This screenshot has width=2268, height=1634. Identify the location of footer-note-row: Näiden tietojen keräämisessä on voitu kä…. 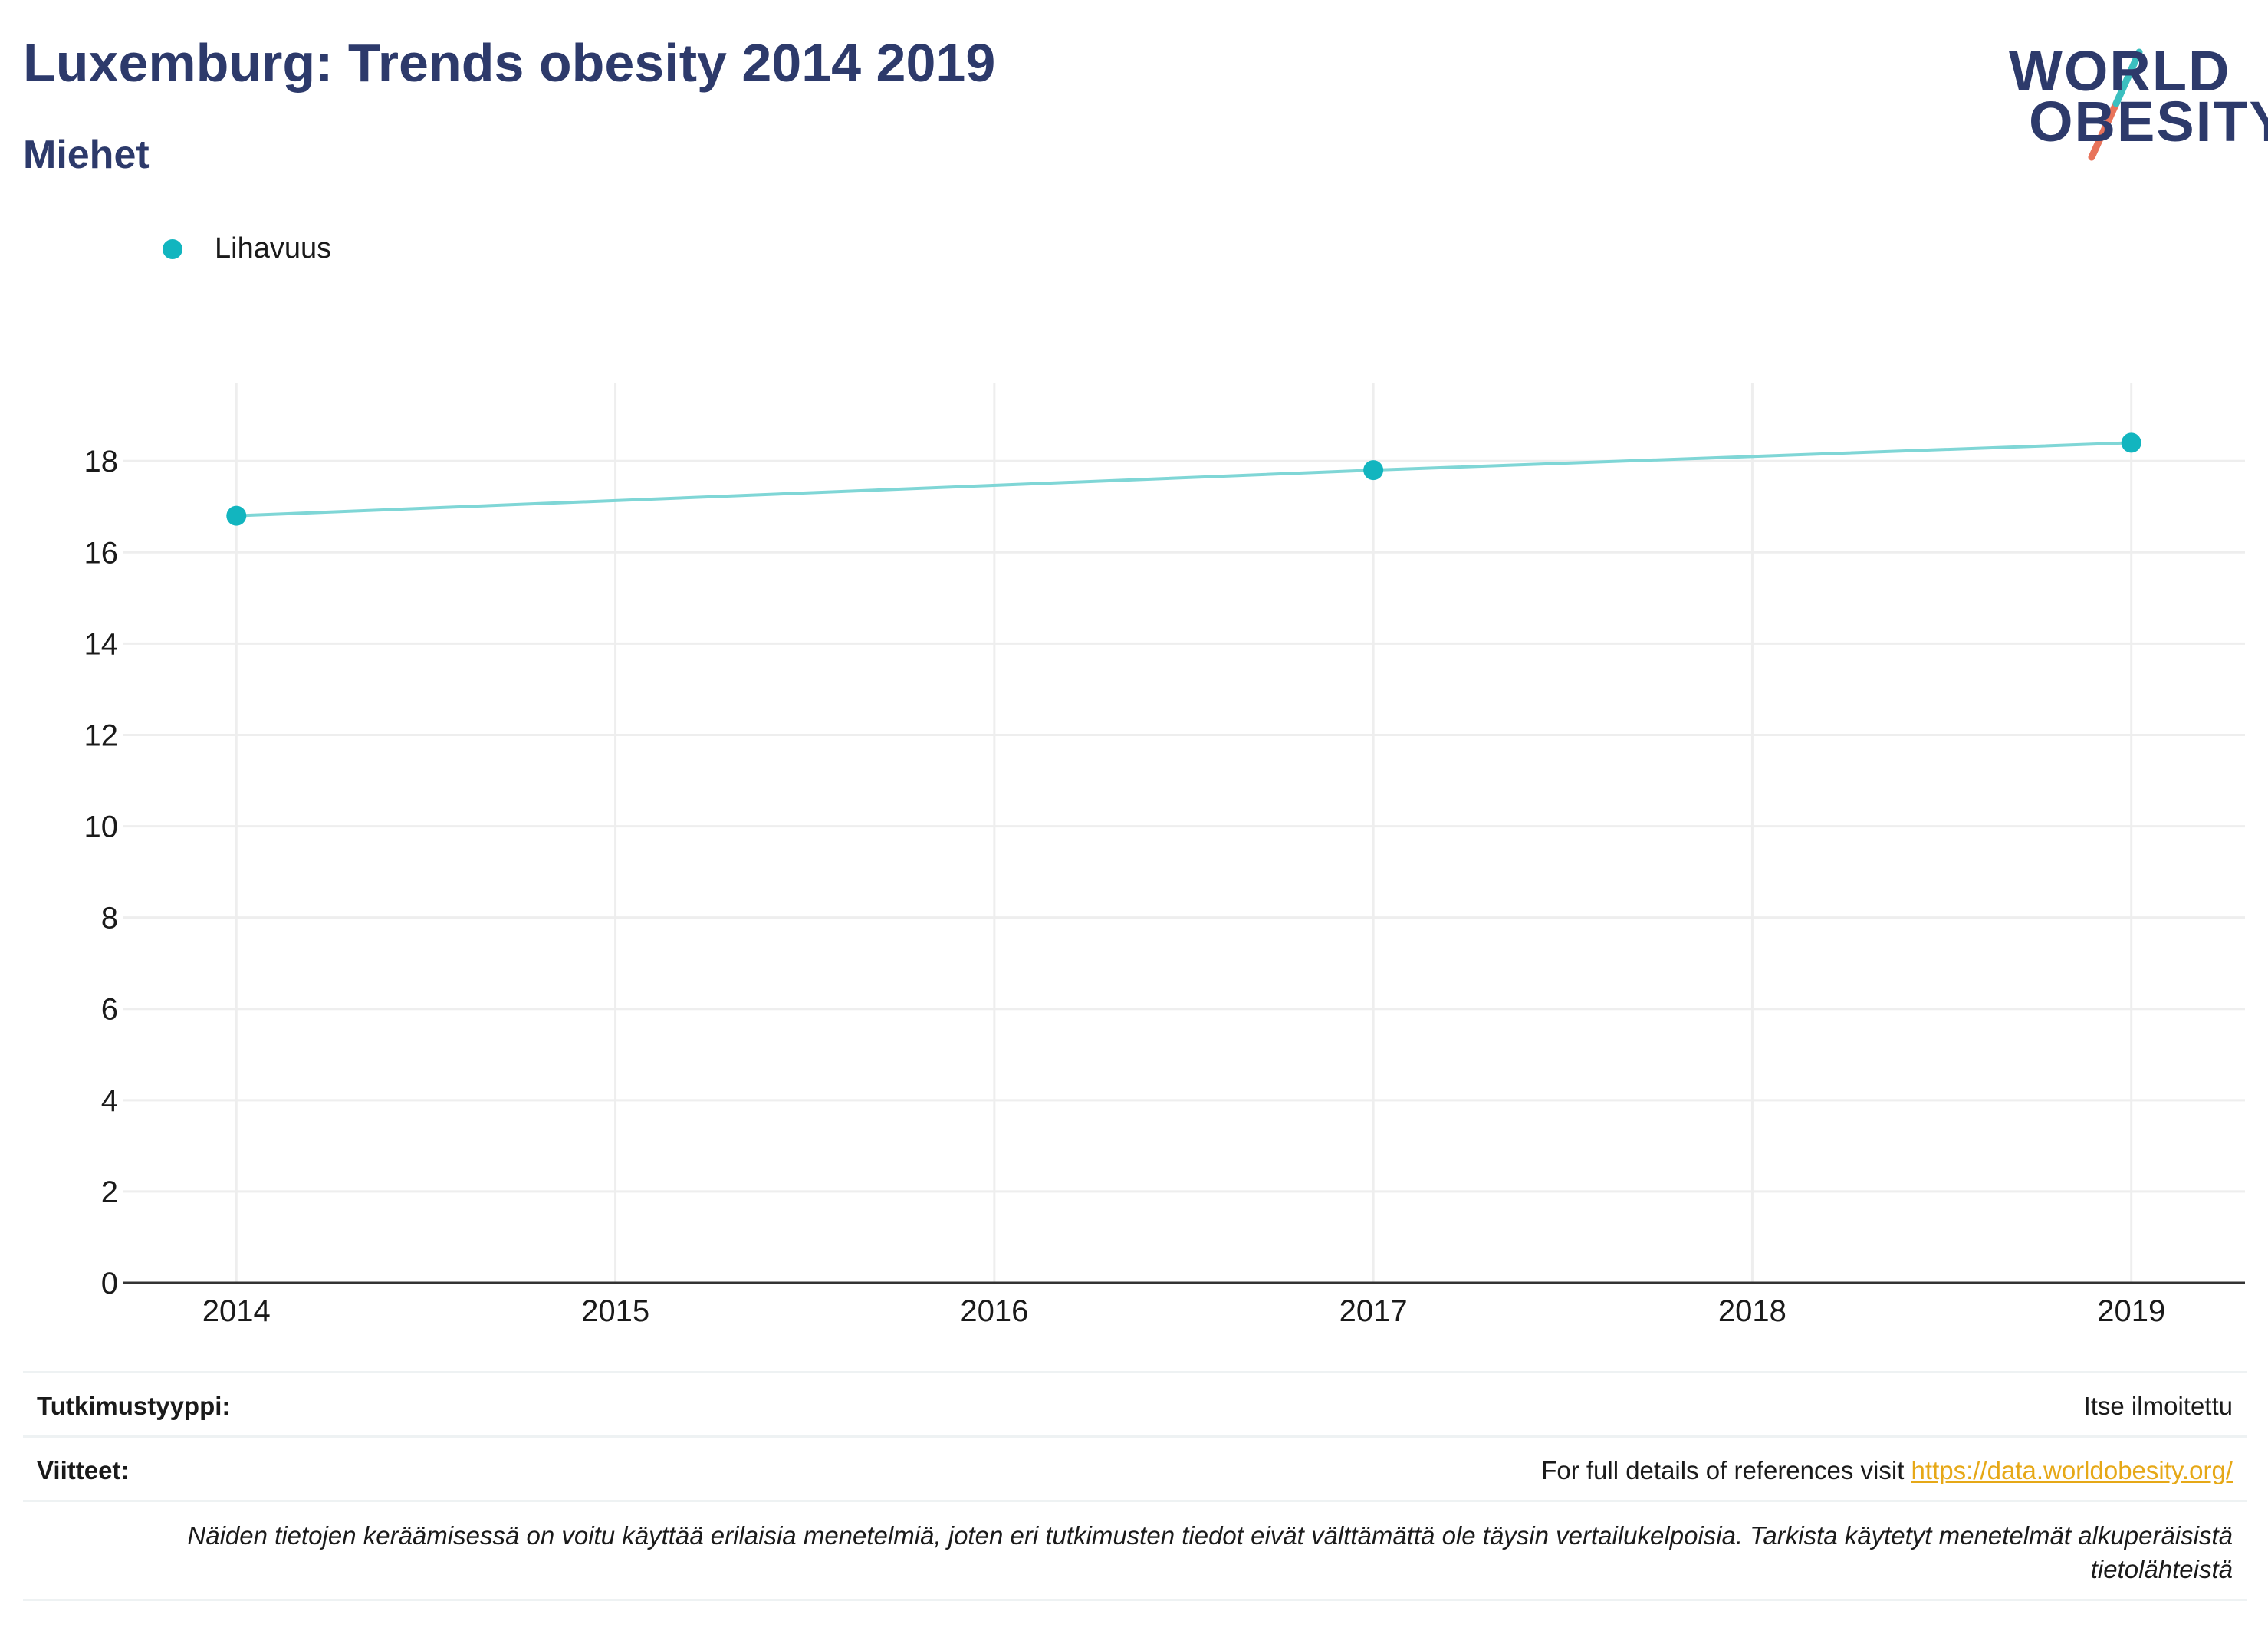
(1135, 1551).